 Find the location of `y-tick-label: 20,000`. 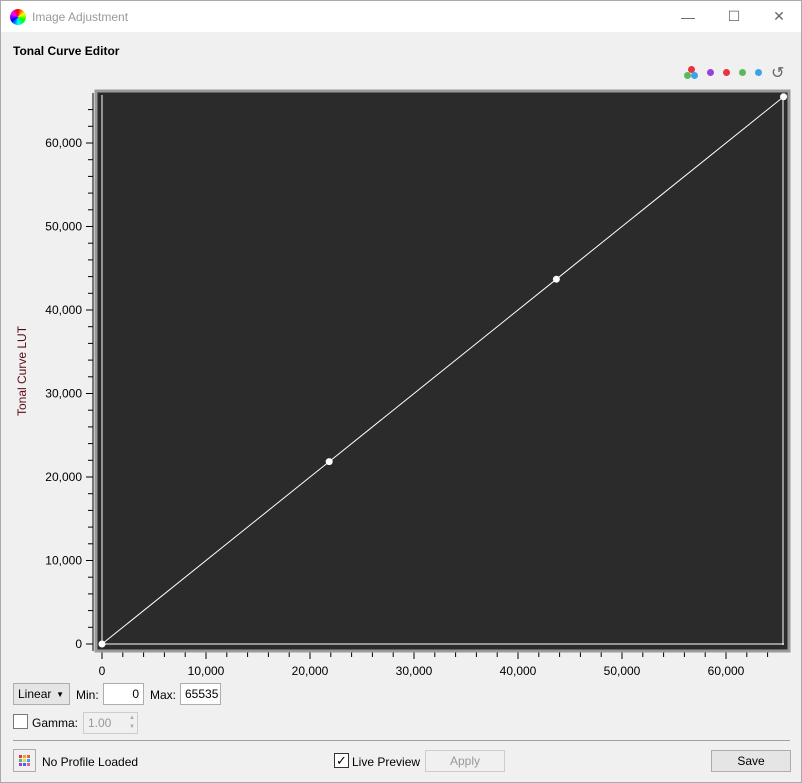

y-tick-label: 20,000 is located at coordinates (63, 477).